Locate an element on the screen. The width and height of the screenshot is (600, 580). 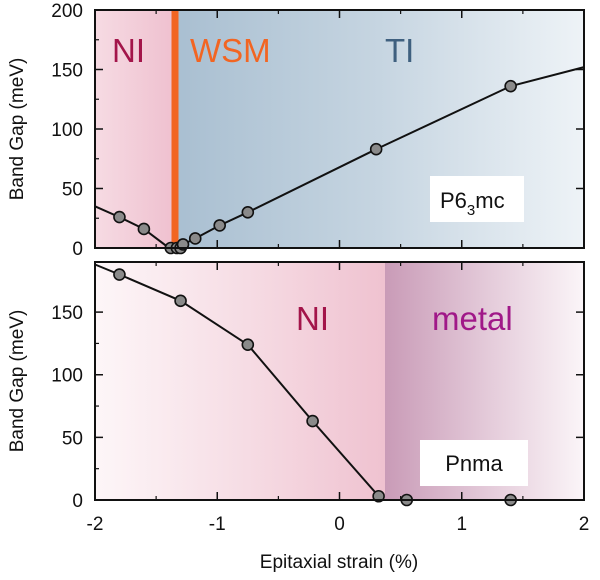
region-label-ni-top: NI is located at coordinates (128, 50).